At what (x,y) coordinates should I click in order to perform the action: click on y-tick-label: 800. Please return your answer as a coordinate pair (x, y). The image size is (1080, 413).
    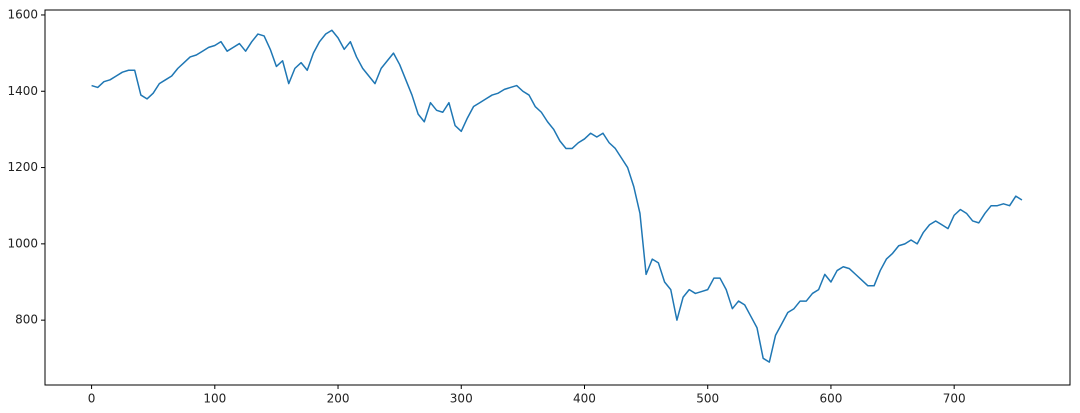
    Looking at the image, I should click on (26, 320).